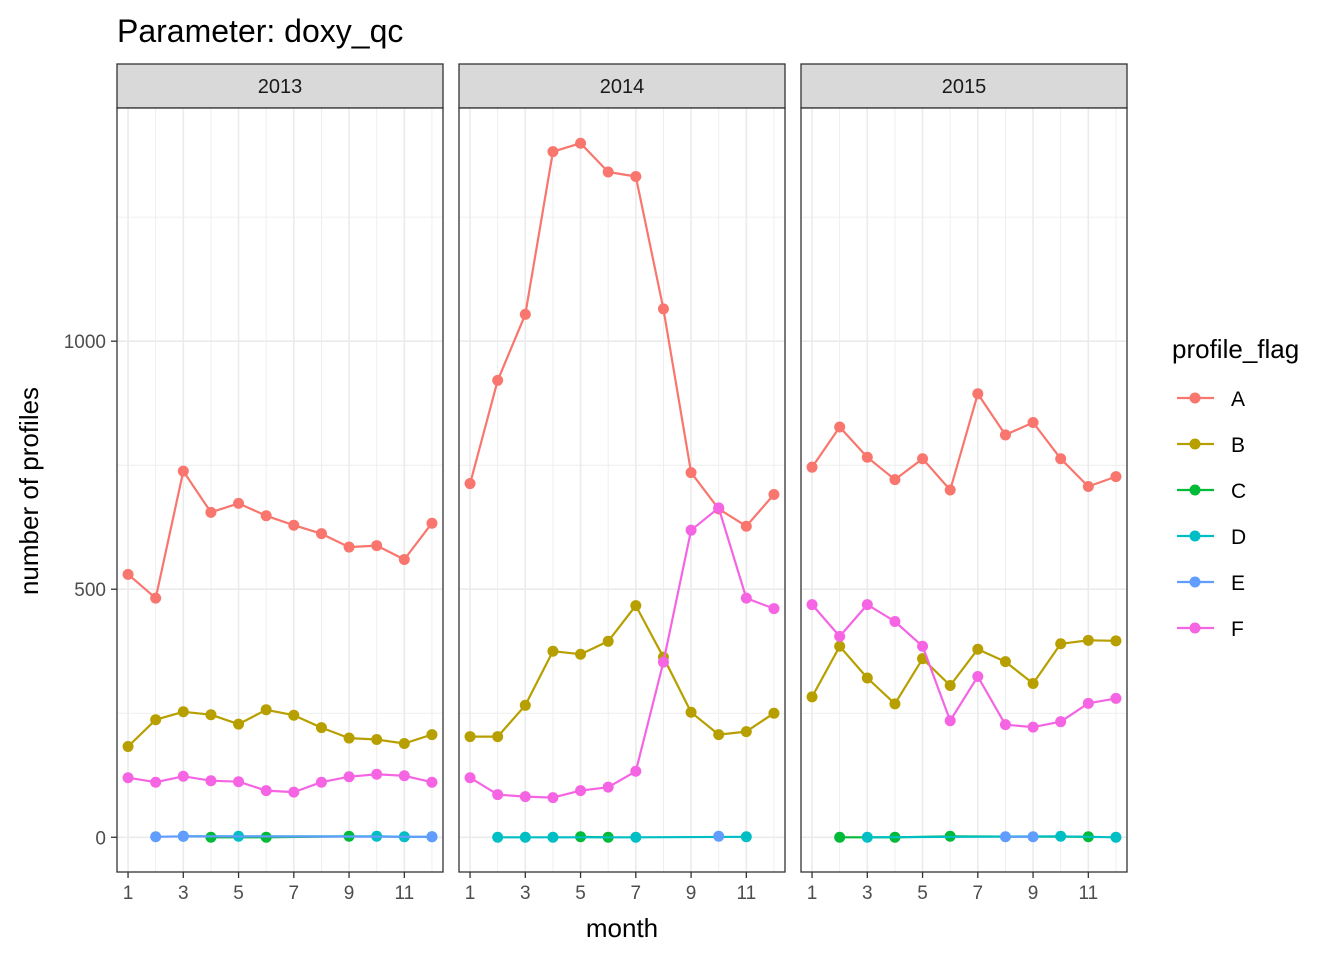 This screenshot has height=960, width=1344. I want to click on facet-strip-label: 2014, so click(622, 87).